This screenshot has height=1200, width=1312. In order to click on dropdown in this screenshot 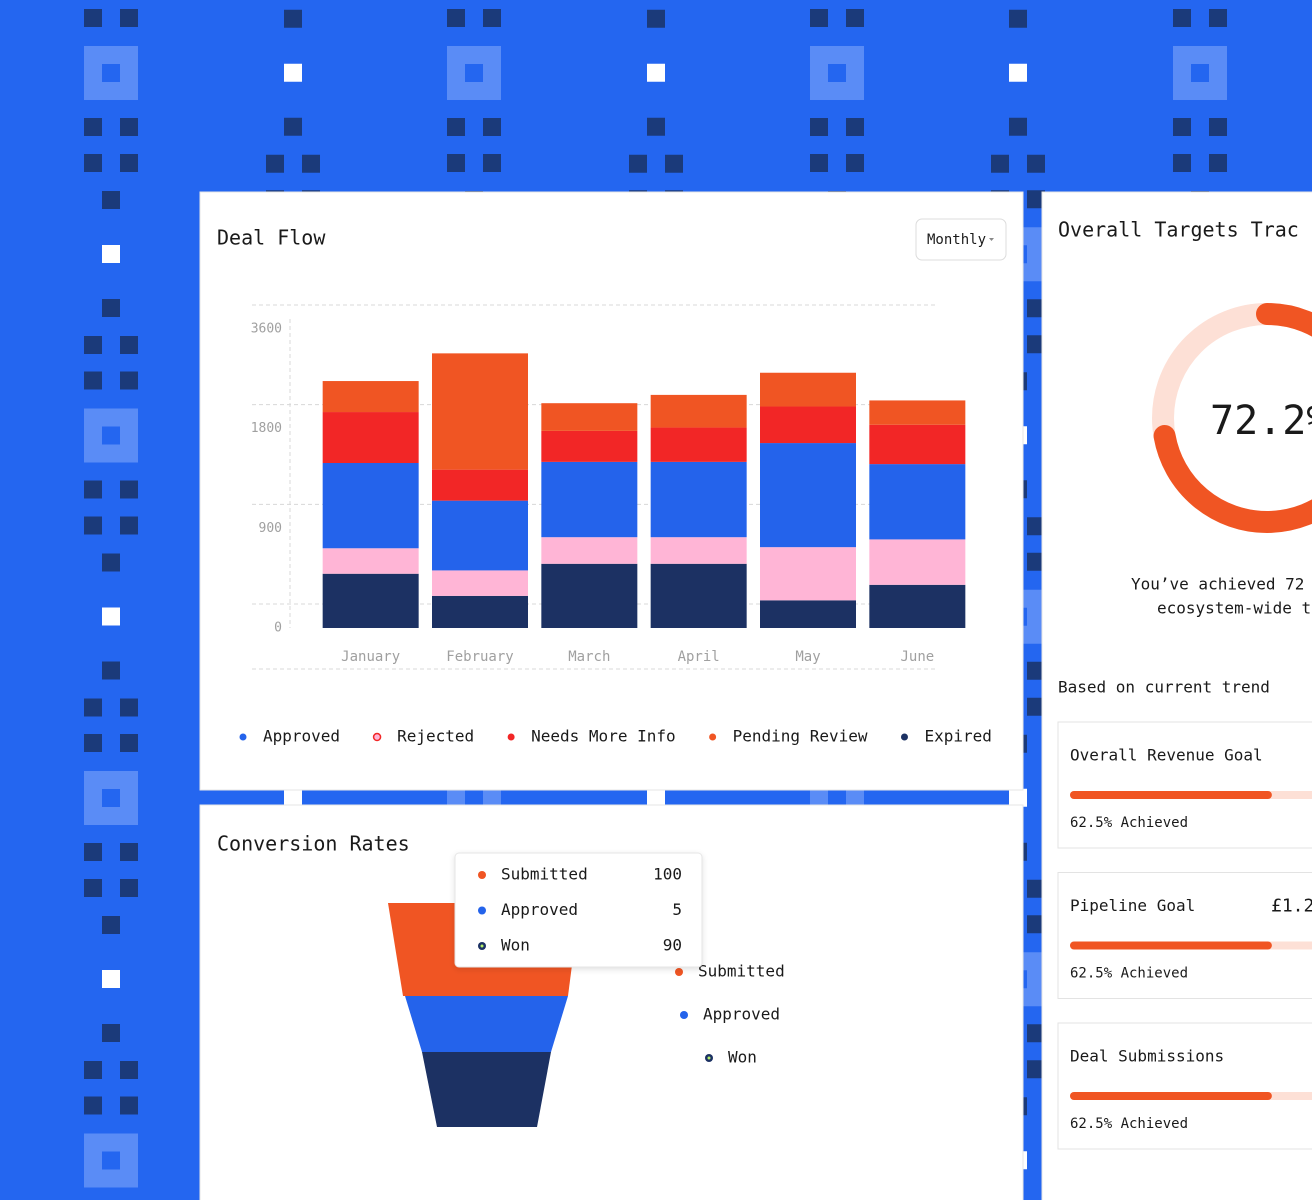, I will do `click(961, 239)`.